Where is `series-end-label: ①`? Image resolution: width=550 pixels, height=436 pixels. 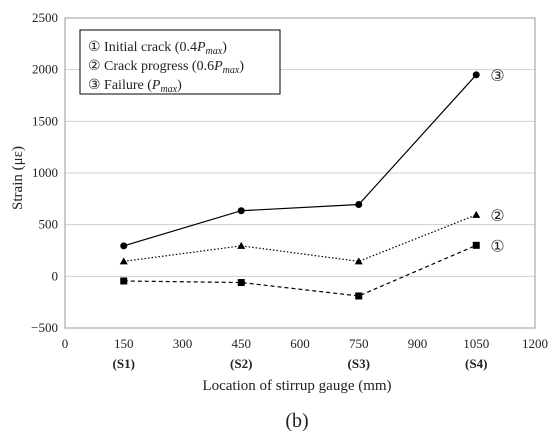
series-end-label: ① is located at coordinates (497, 245).